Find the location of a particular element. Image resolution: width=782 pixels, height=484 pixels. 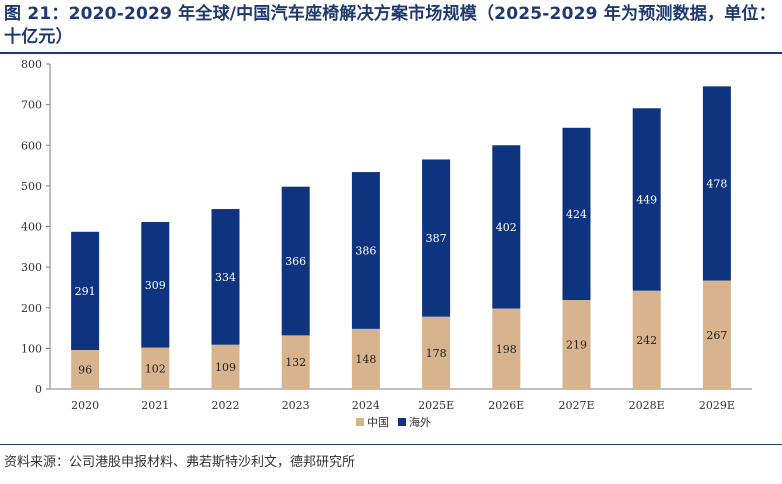

footer-divider is located at coordinates (391, 444).